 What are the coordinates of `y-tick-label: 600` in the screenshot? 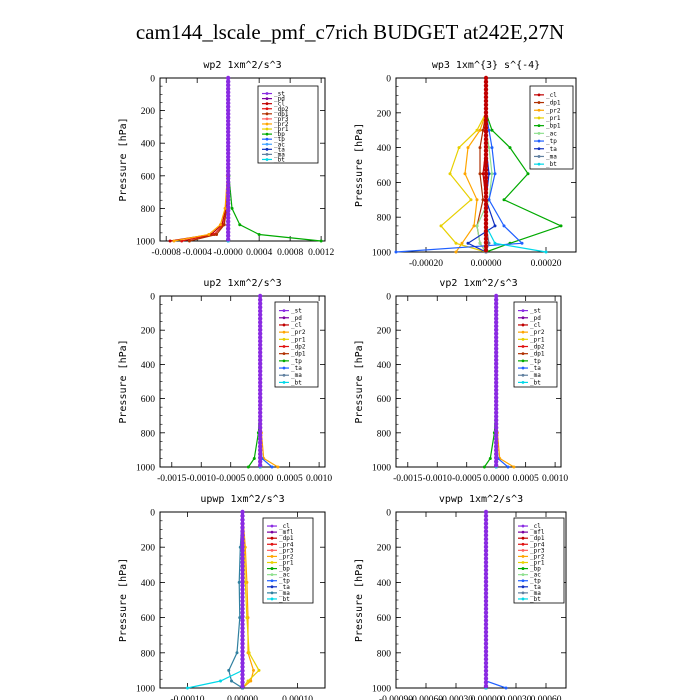 It's located at (384, 400).